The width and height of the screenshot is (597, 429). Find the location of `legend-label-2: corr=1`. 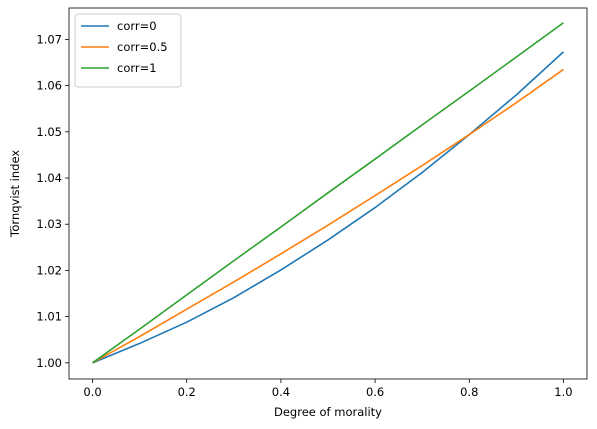

legend-label-2: corr=1 is located at coordinates (137, 68).